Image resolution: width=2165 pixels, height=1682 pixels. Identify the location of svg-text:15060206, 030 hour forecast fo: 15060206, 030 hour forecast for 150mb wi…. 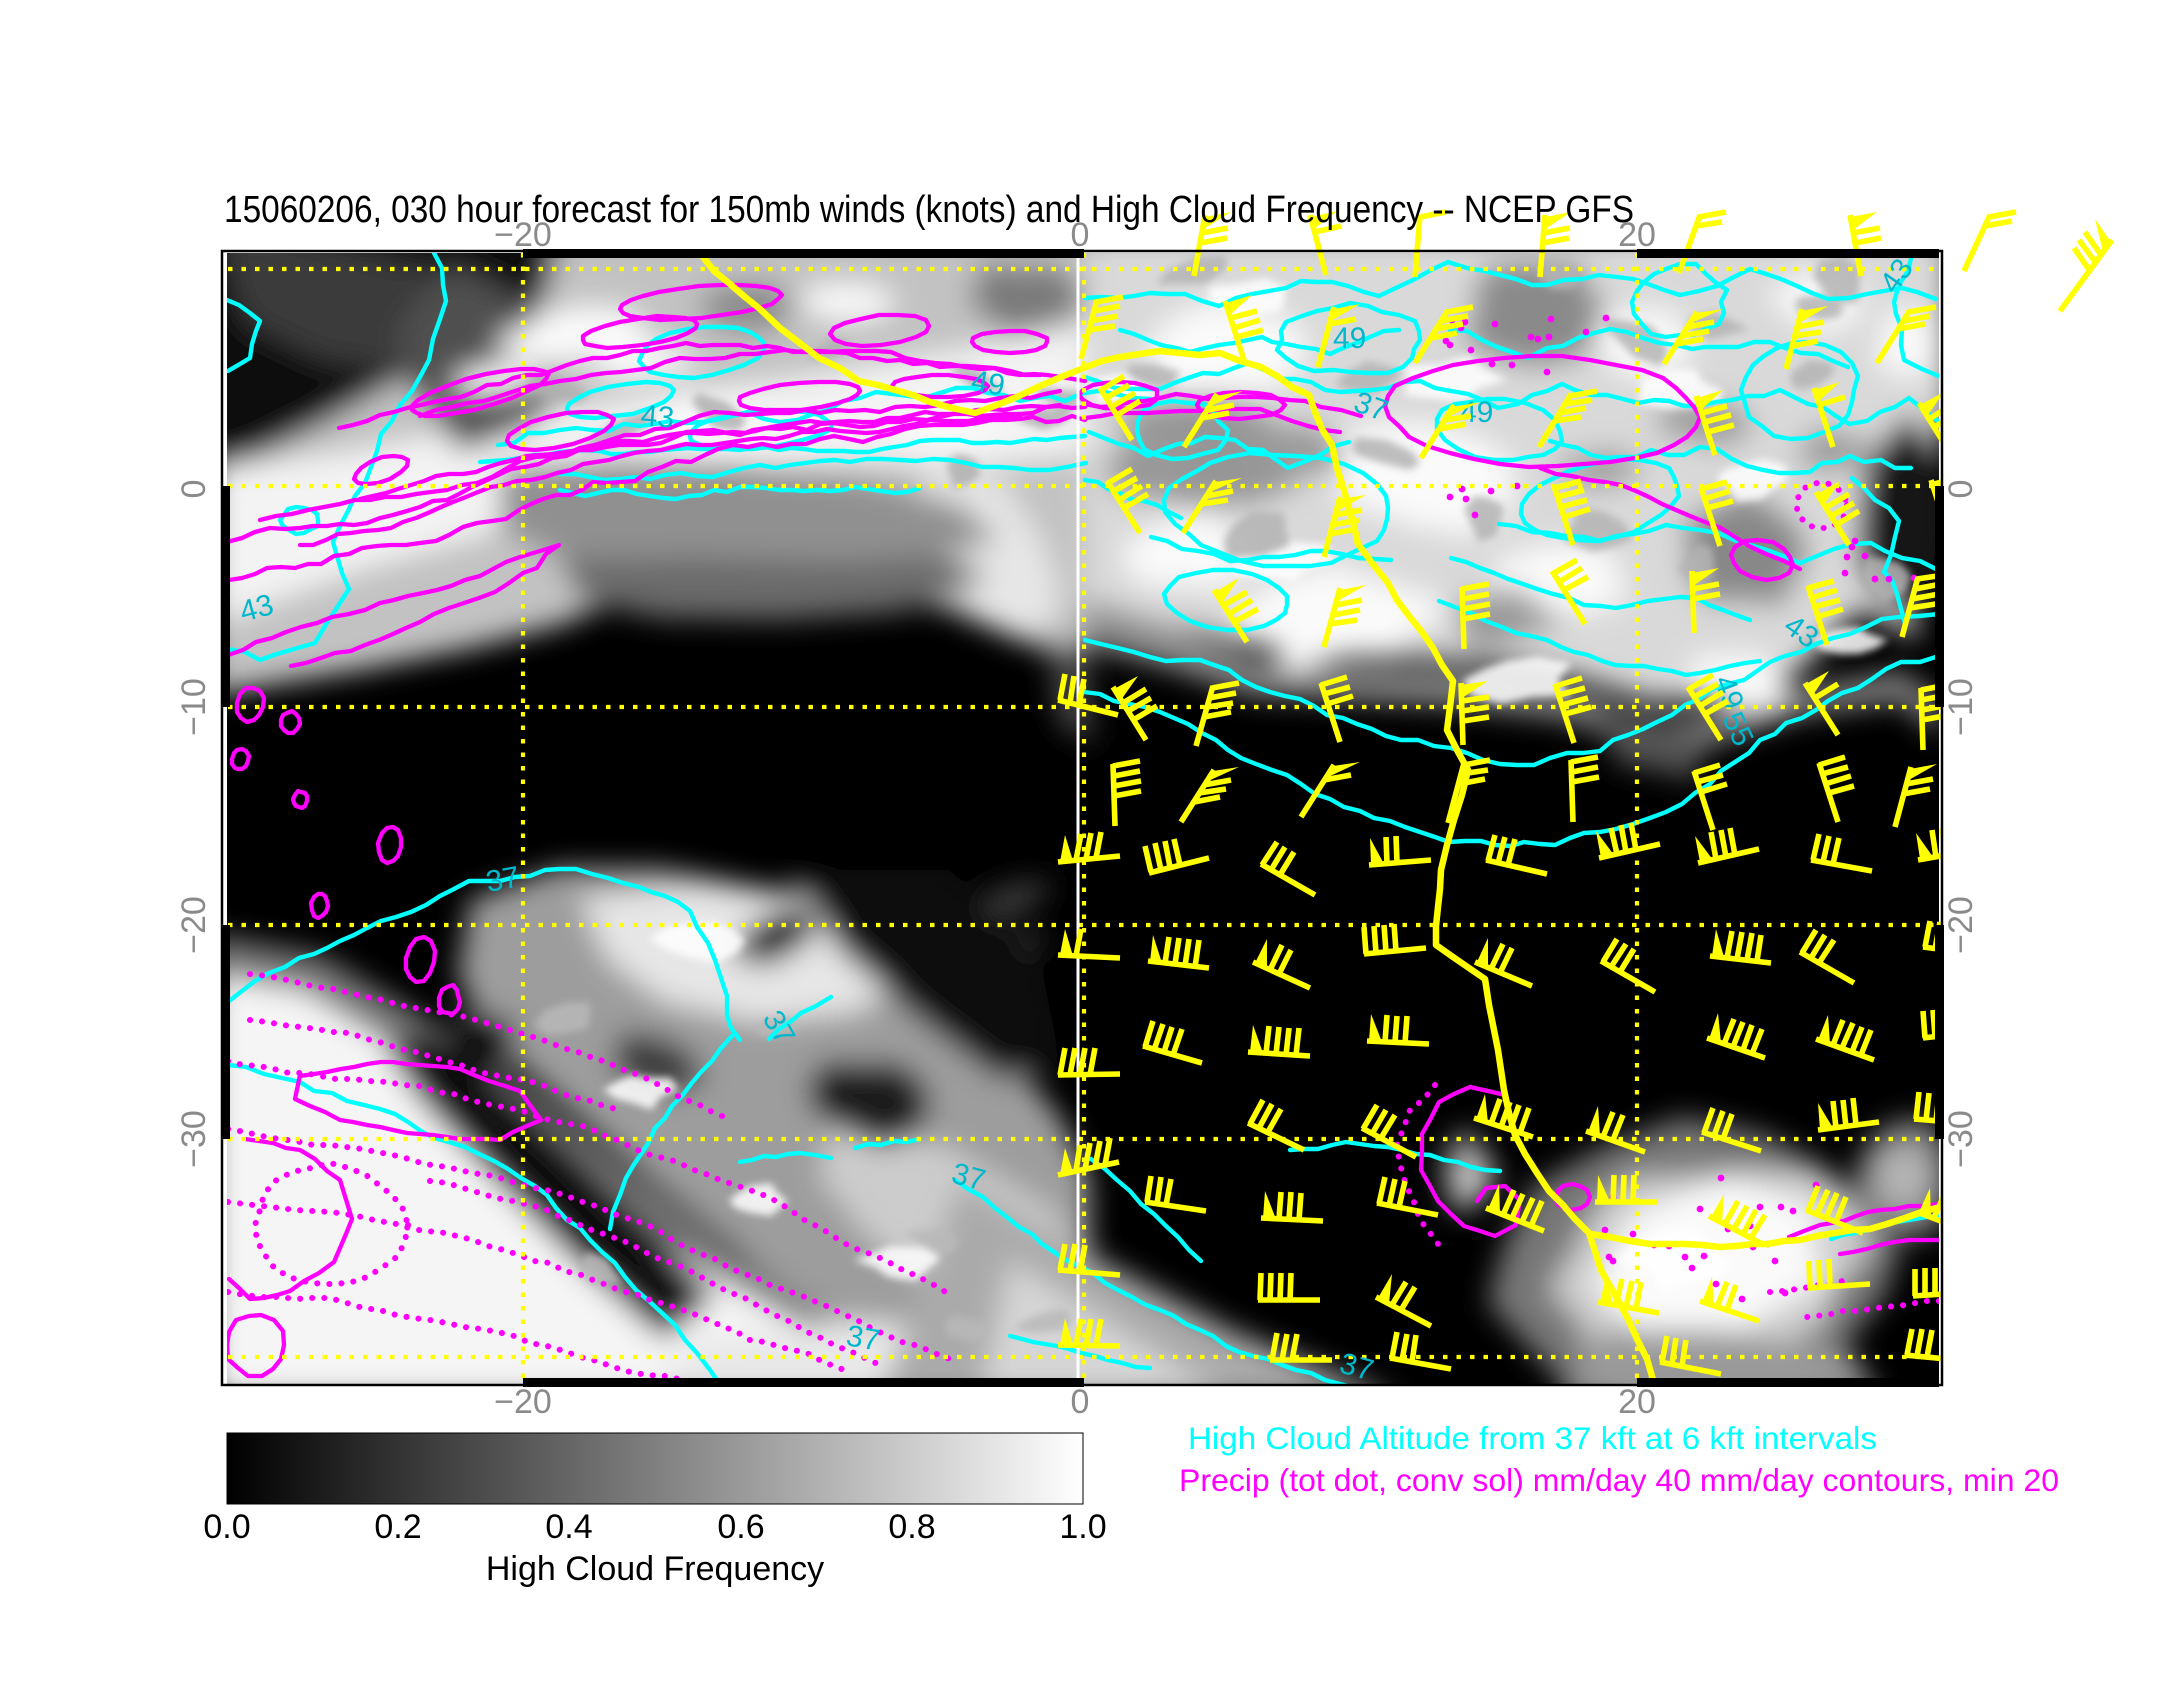
(929, 210).